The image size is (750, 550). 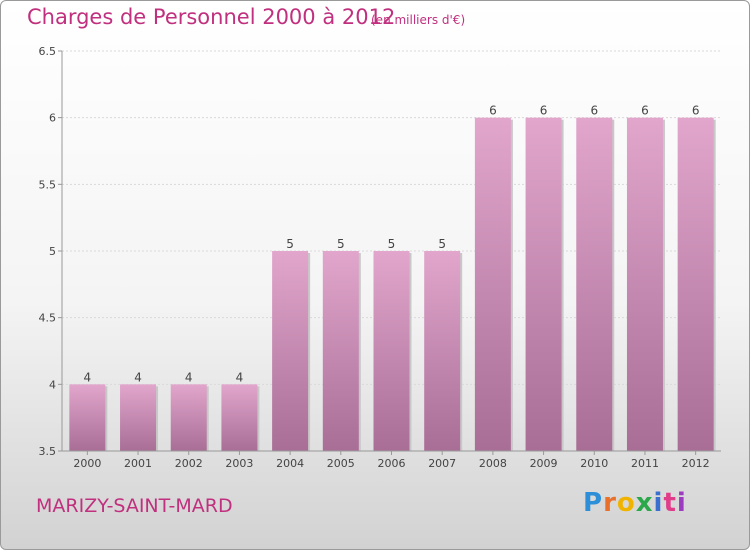 I want to click on y-tick-label: 6, so click(x=52, y=118).